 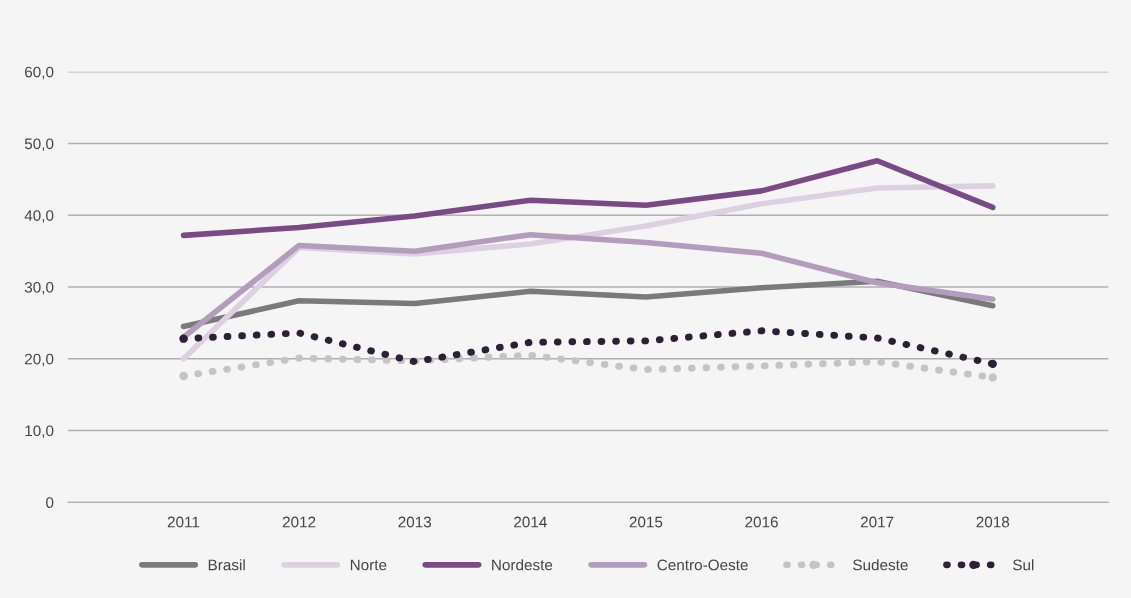 I want to click on legend-label: Sul, so click(x=1023, y=565).